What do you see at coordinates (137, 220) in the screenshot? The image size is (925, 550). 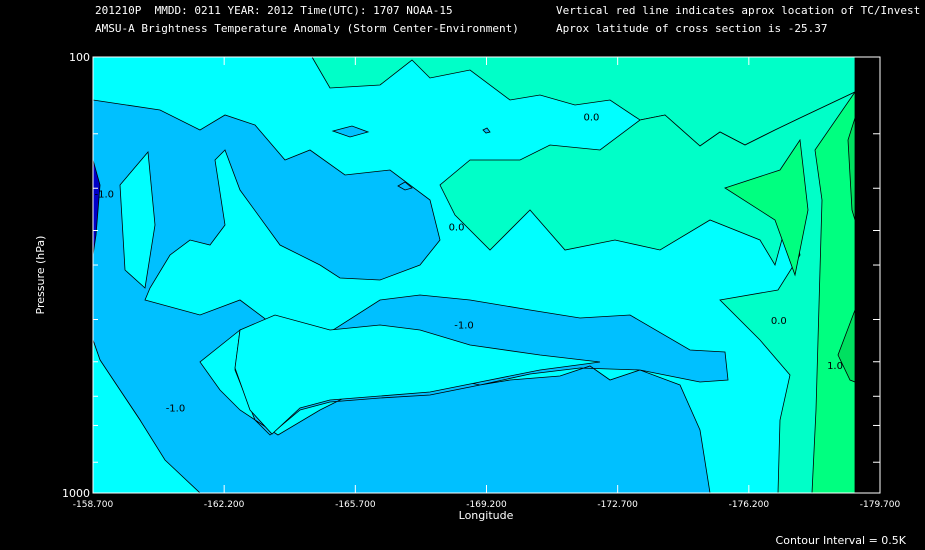 I see `contour-region-inner-light-left` at bounding box center [137, 220].